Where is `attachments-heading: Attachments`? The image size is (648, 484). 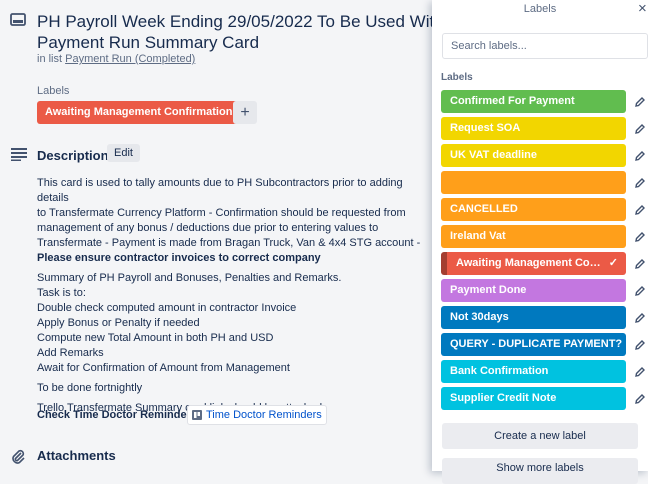
attachments-heading: Attachments is located at coordinates (76, 455).